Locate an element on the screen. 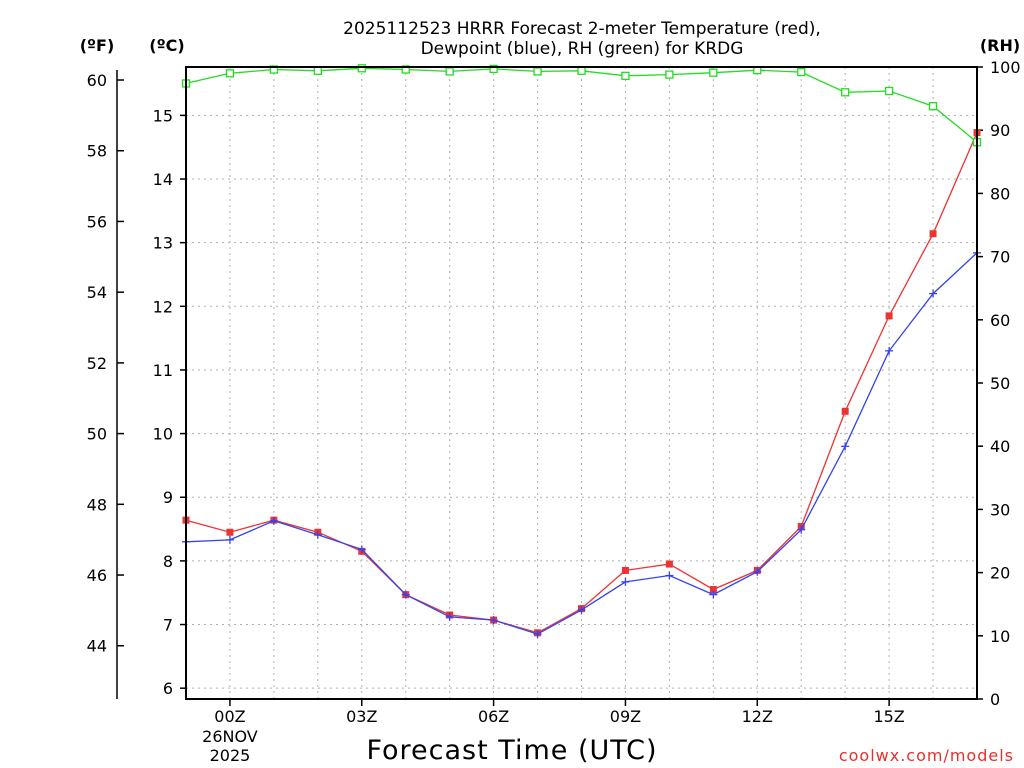 This screenshot has width=1024, height=768. celsius-tick-label: 12 is located at coordinates (163, 306).